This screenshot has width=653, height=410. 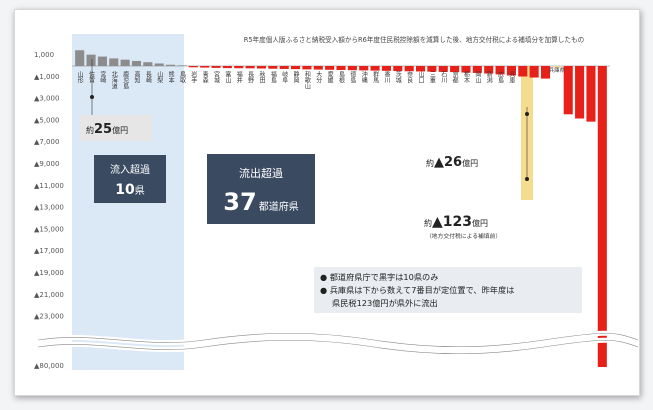 What do you see at coordinates (534, 72) in the screenshot?
I see `bar-埼玉` at bounding box center [534, 72].